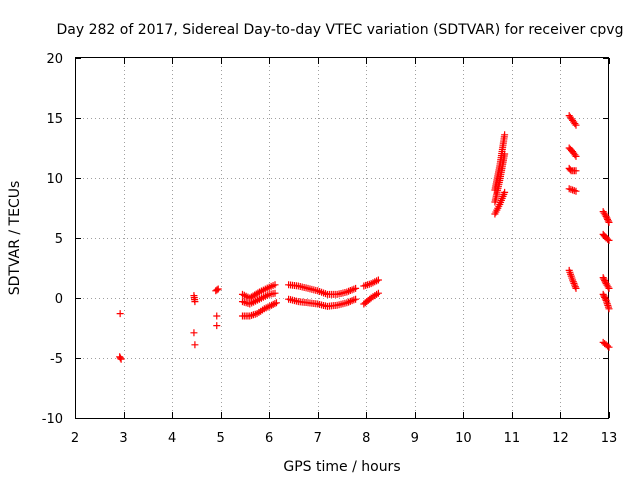 This screenshot has width=640, height=480. I want to click on y-tick-label: 5, so click(59, 239).